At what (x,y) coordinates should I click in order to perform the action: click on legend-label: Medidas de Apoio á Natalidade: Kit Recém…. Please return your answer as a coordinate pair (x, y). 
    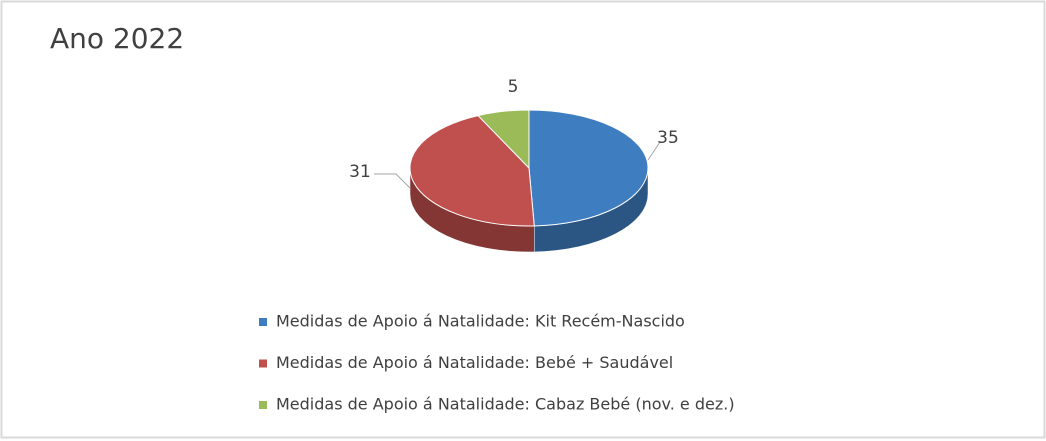
    Looking at the image, I should click on (480, 321).